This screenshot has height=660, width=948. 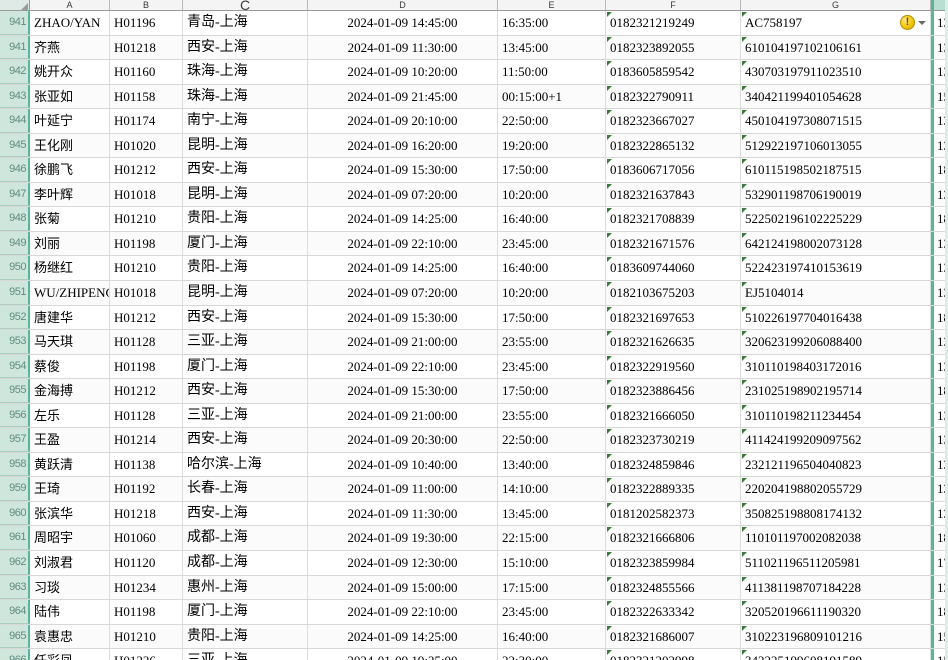 I want to click on cell-arrival-time: 16:40:00, so click(x=552, y=268).